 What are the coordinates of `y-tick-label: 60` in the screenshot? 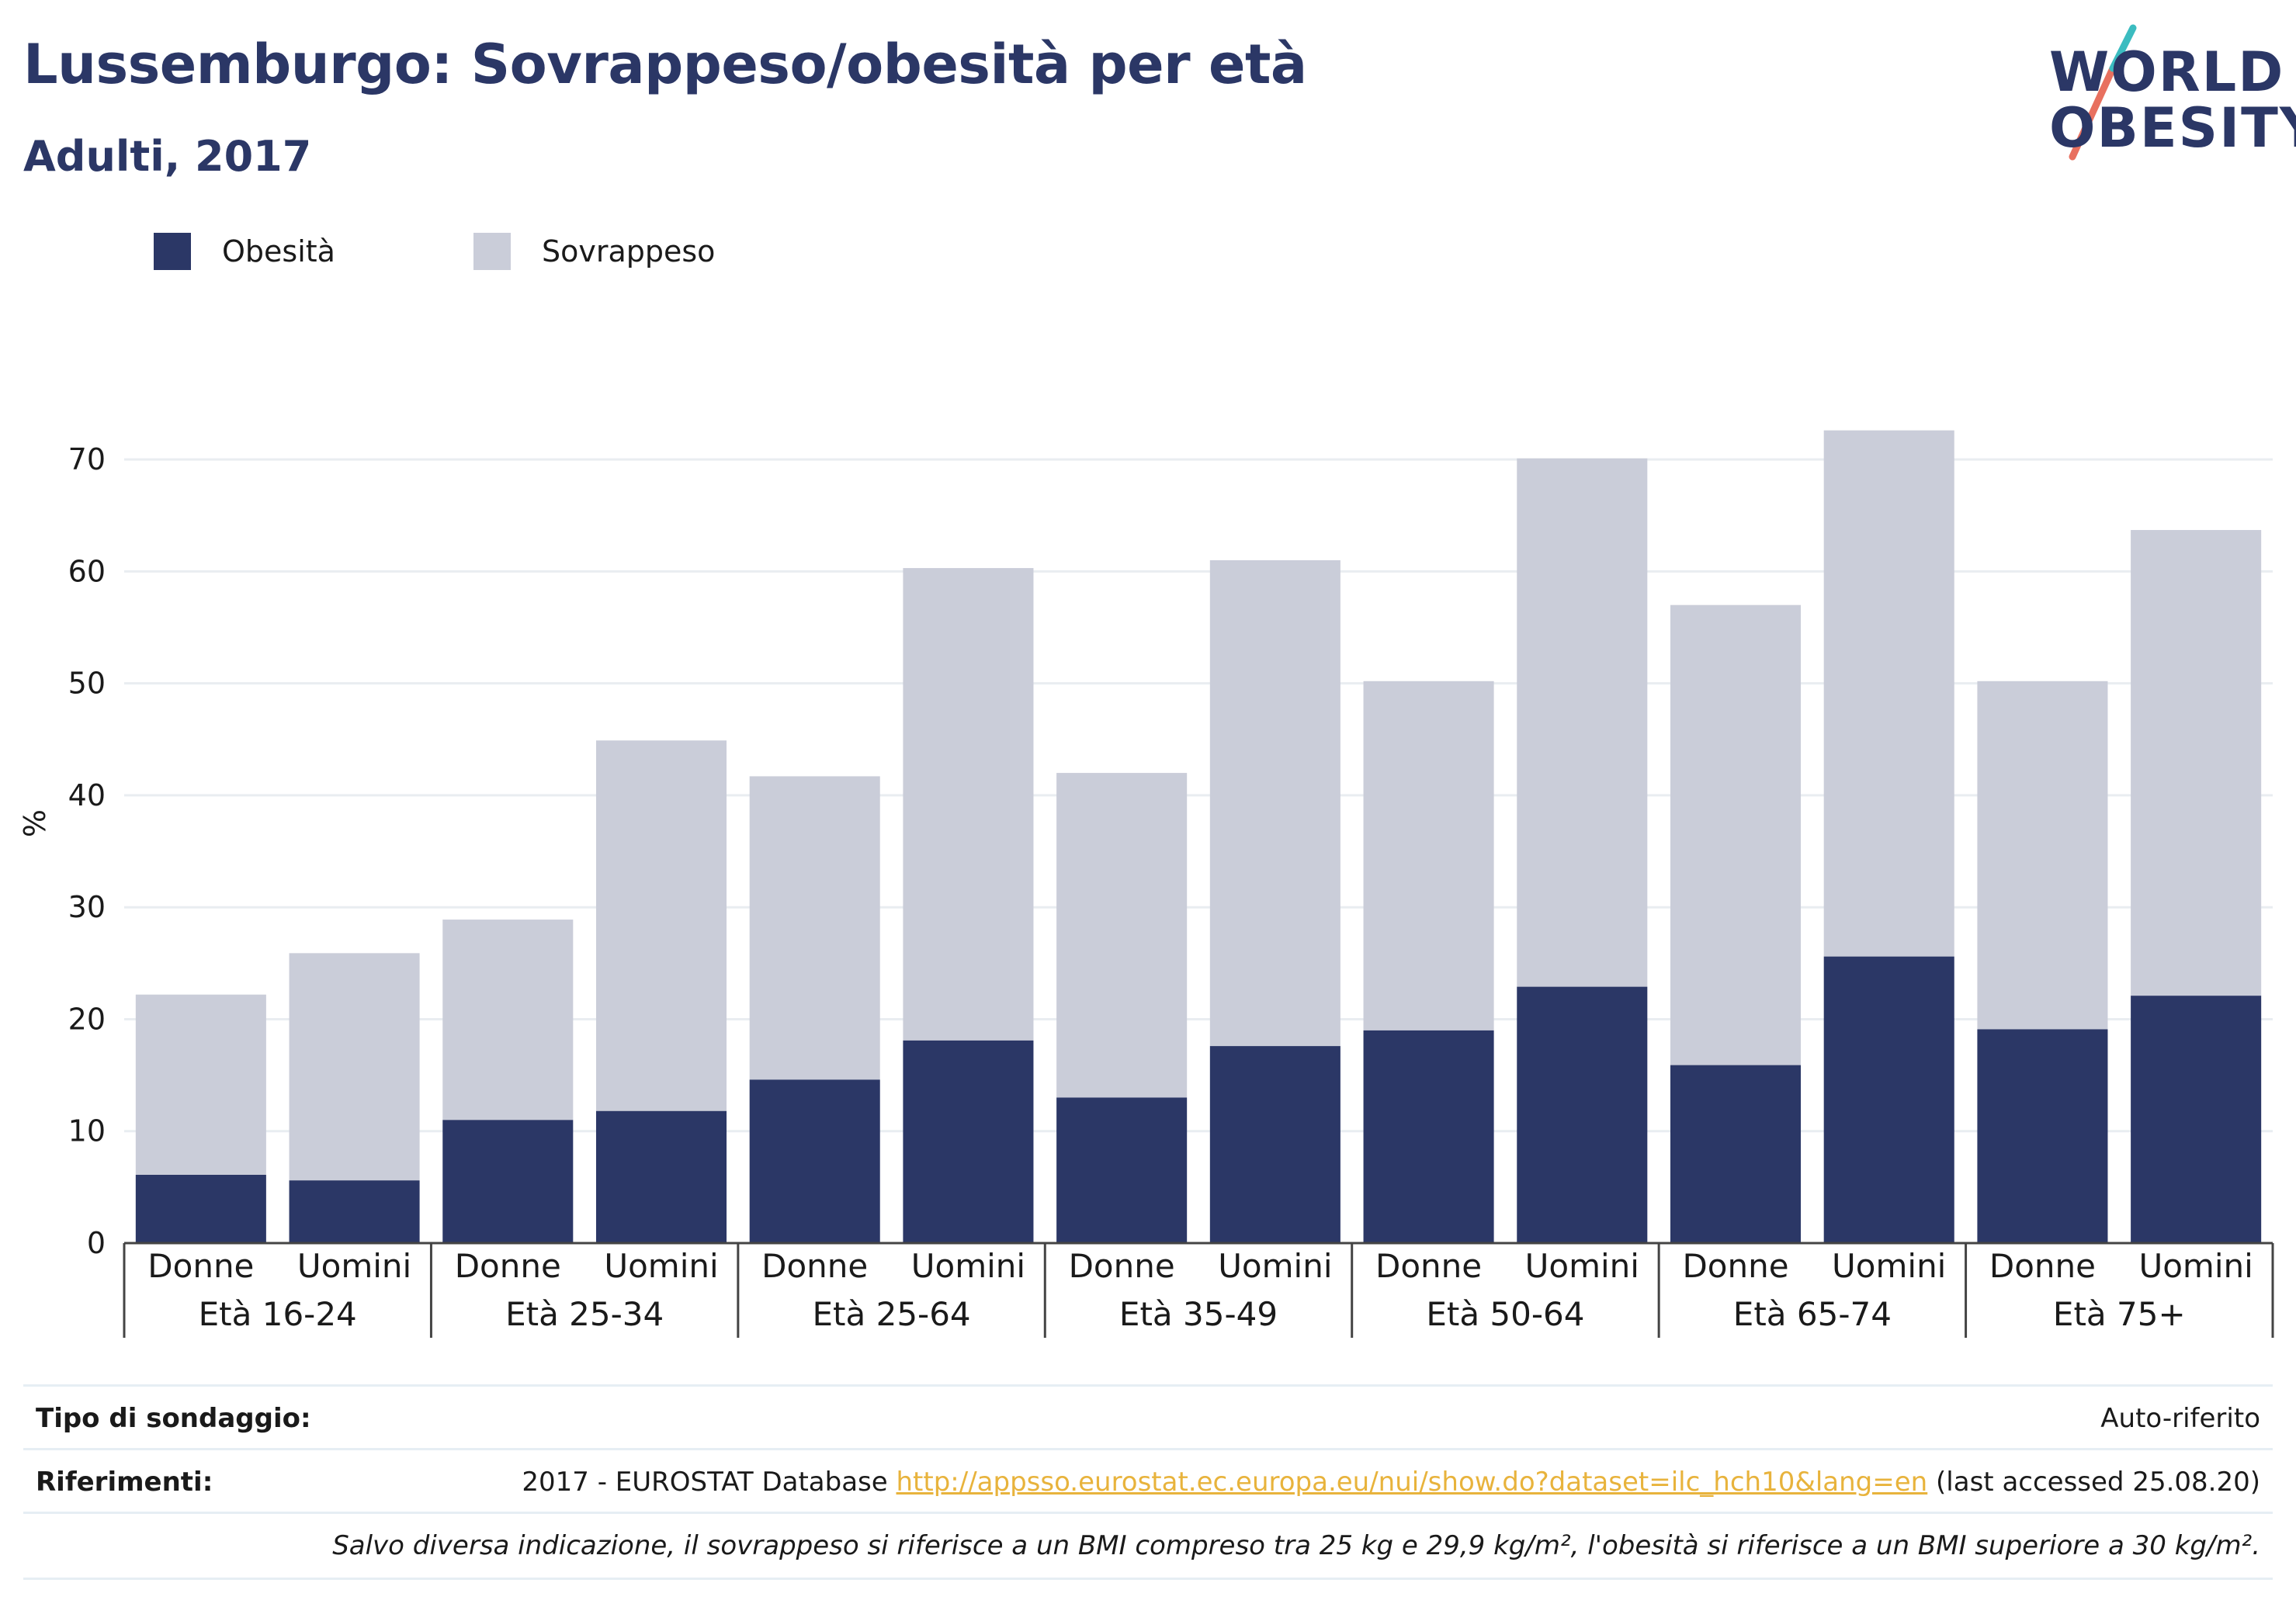 It's located at (87, 571).